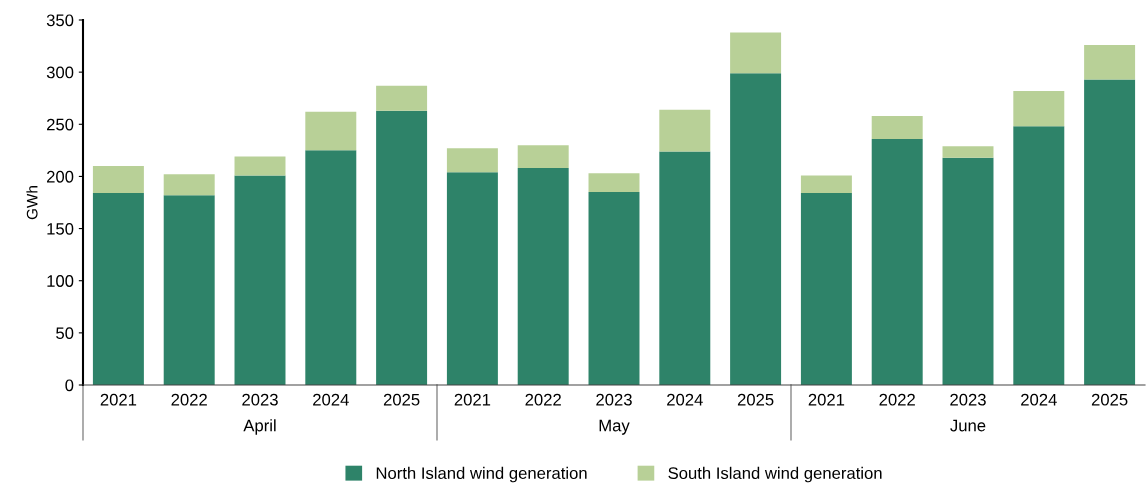 This screenshot has height=495, width=1148. Describe the element at coordinates (614, 427) in the screenshot. I see `text: May` at that location.